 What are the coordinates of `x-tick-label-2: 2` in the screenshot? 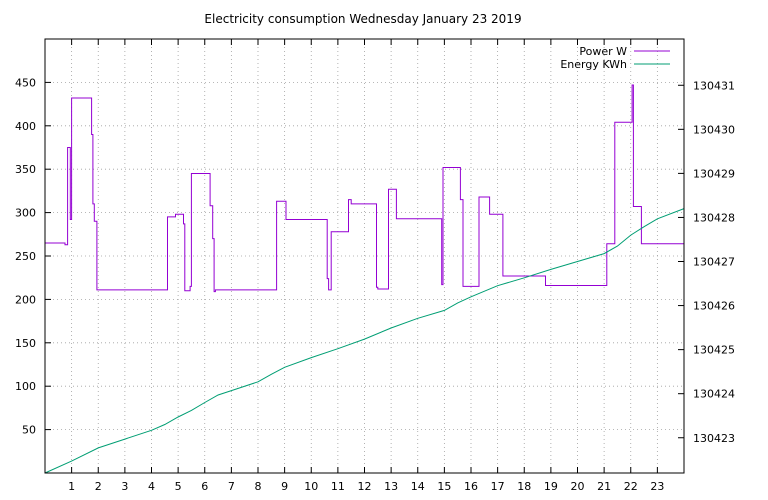 It's located at (98, 486).